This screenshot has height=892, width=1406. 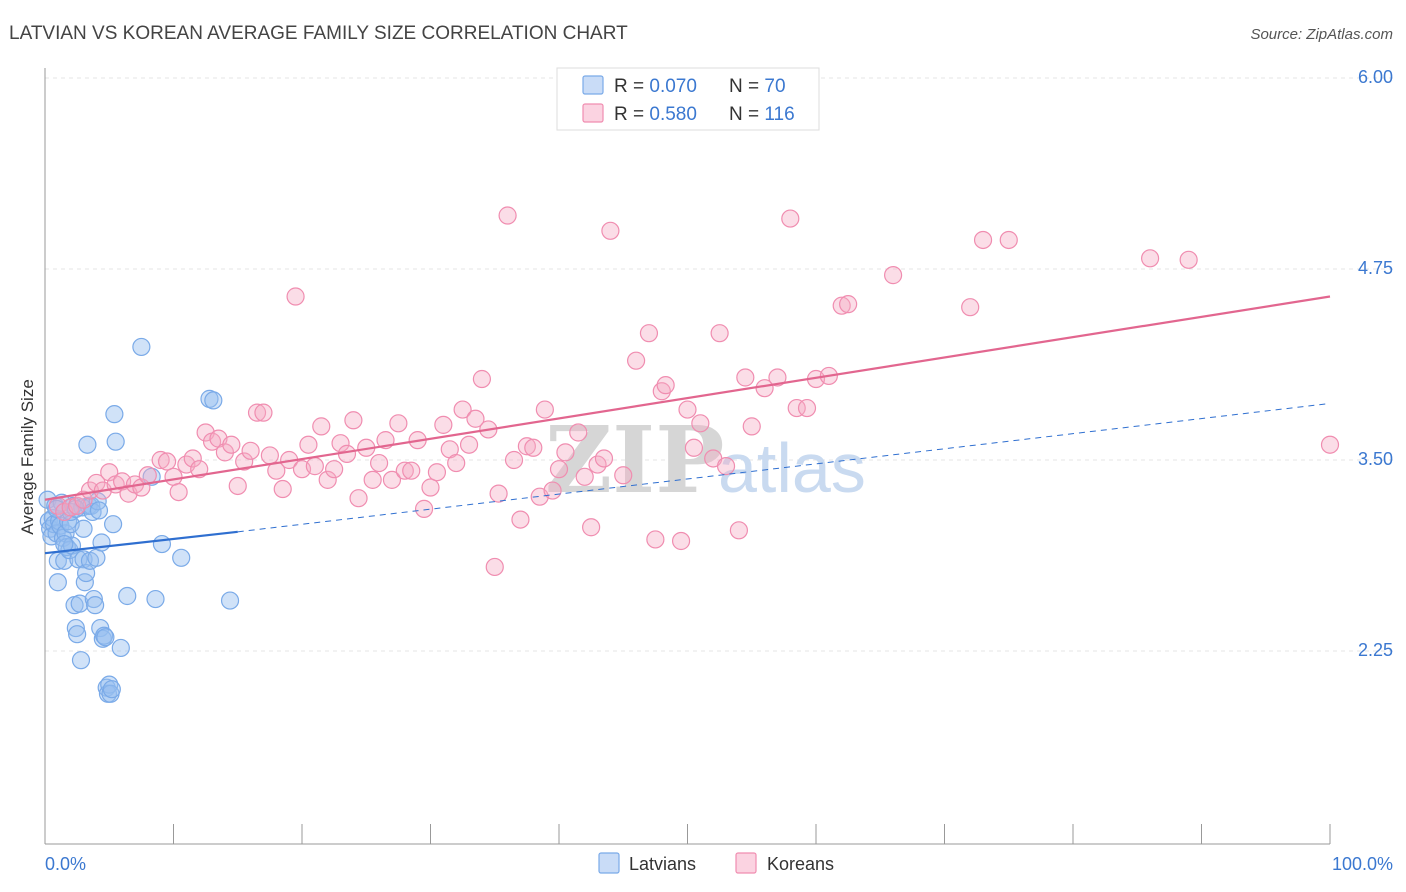 I want to click on bottom-legend-latvians: Latvians, so click(x=662, y=864).